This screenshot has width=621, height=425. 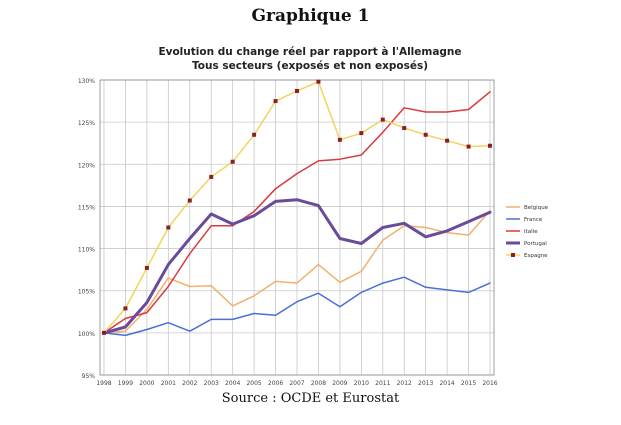 I want to click on x-tick-label: 1998, so click(x=103, y=383).